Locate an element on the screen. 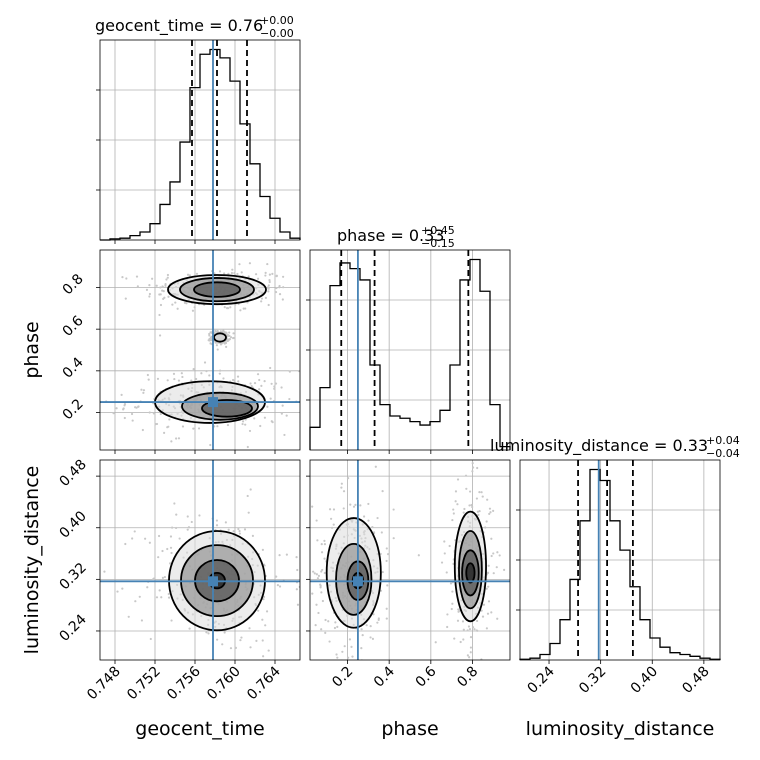 Image resolution: width=760 pixels, height=760 pixels. xlabel-geocent-time: geocent_time is located at coordinates (199, 729).